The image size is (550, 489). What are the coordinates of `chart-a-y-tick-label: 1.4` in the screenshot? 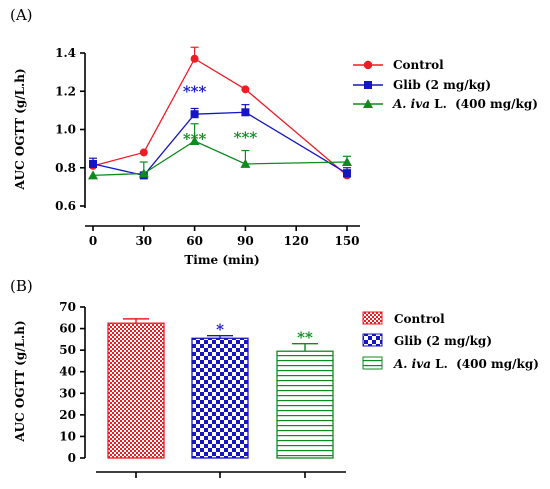 It's located at (65, 53).